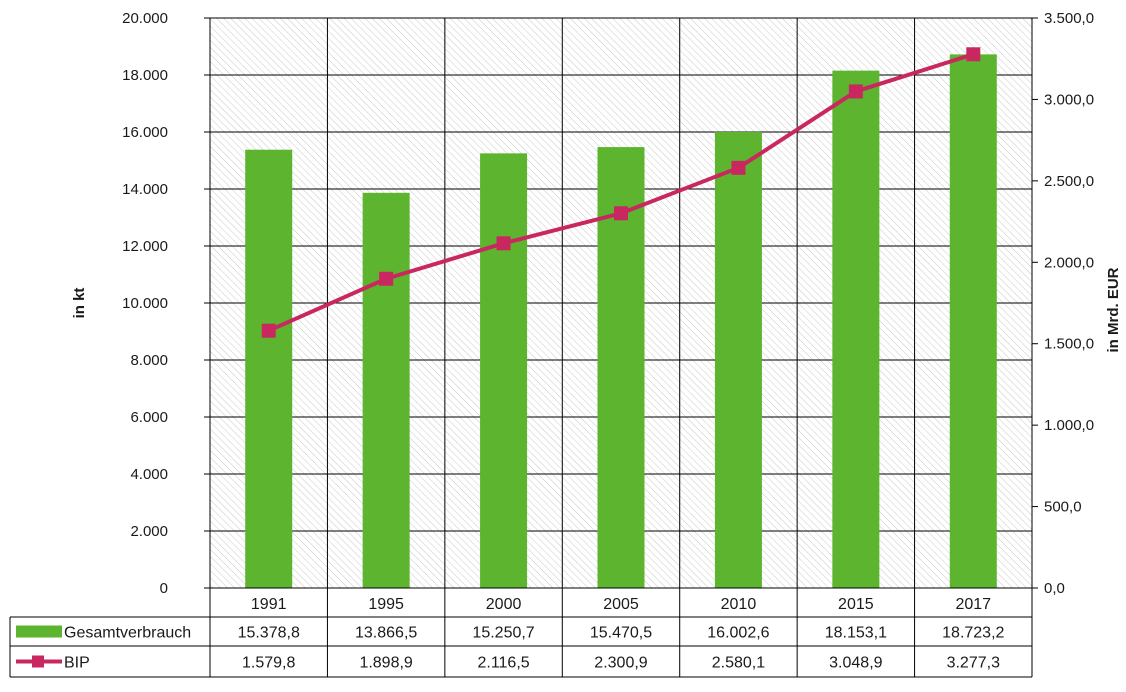  I want to click on left-tick-label: 10.000, so click(145, 303).